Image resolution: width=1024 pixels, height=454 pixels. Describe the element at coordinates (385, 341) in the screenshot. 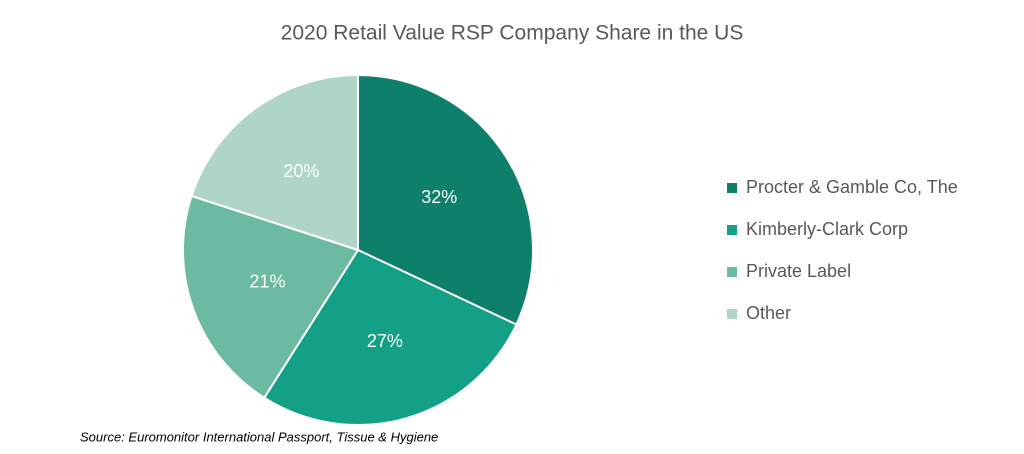

I see `data-label: 27%` at that location.